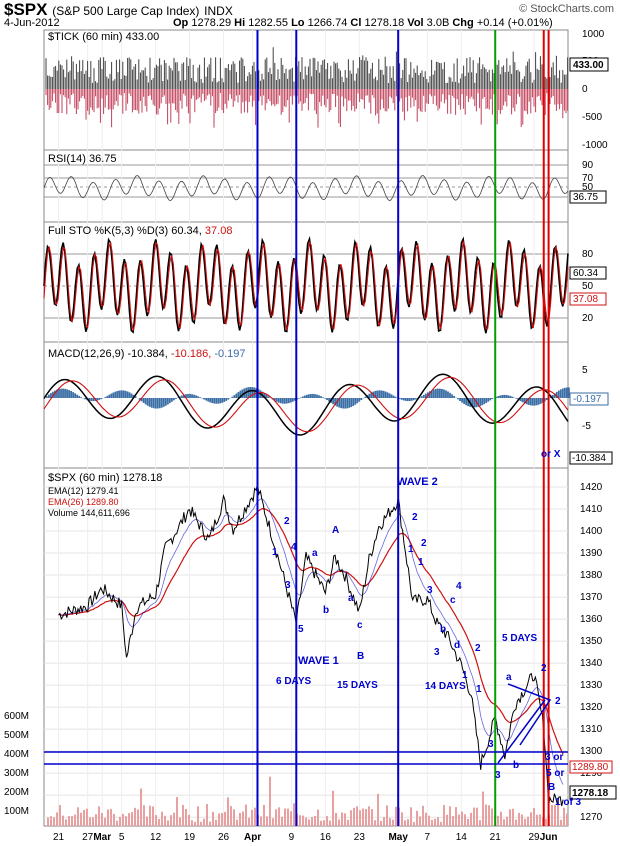 This screenshot has width=620, height=846. What do you see at coordinates (593, 34) in the screenshot?
I see `tick-tick-label: 1000` at bounding box center [593, 34].